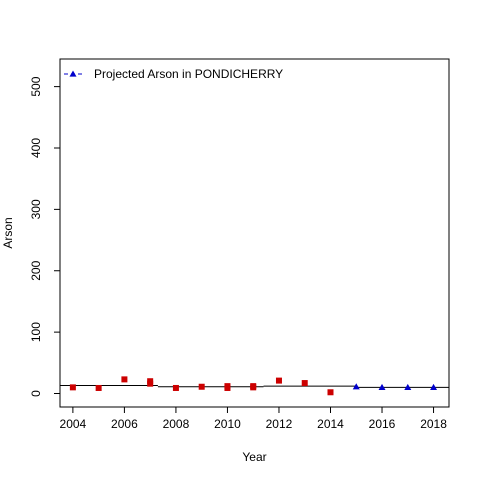 This screenshot has height=480, width=480. Describe the element at coordinates (279, 424) in the screenshot. I see `x-tick-label: 2012` at that location.